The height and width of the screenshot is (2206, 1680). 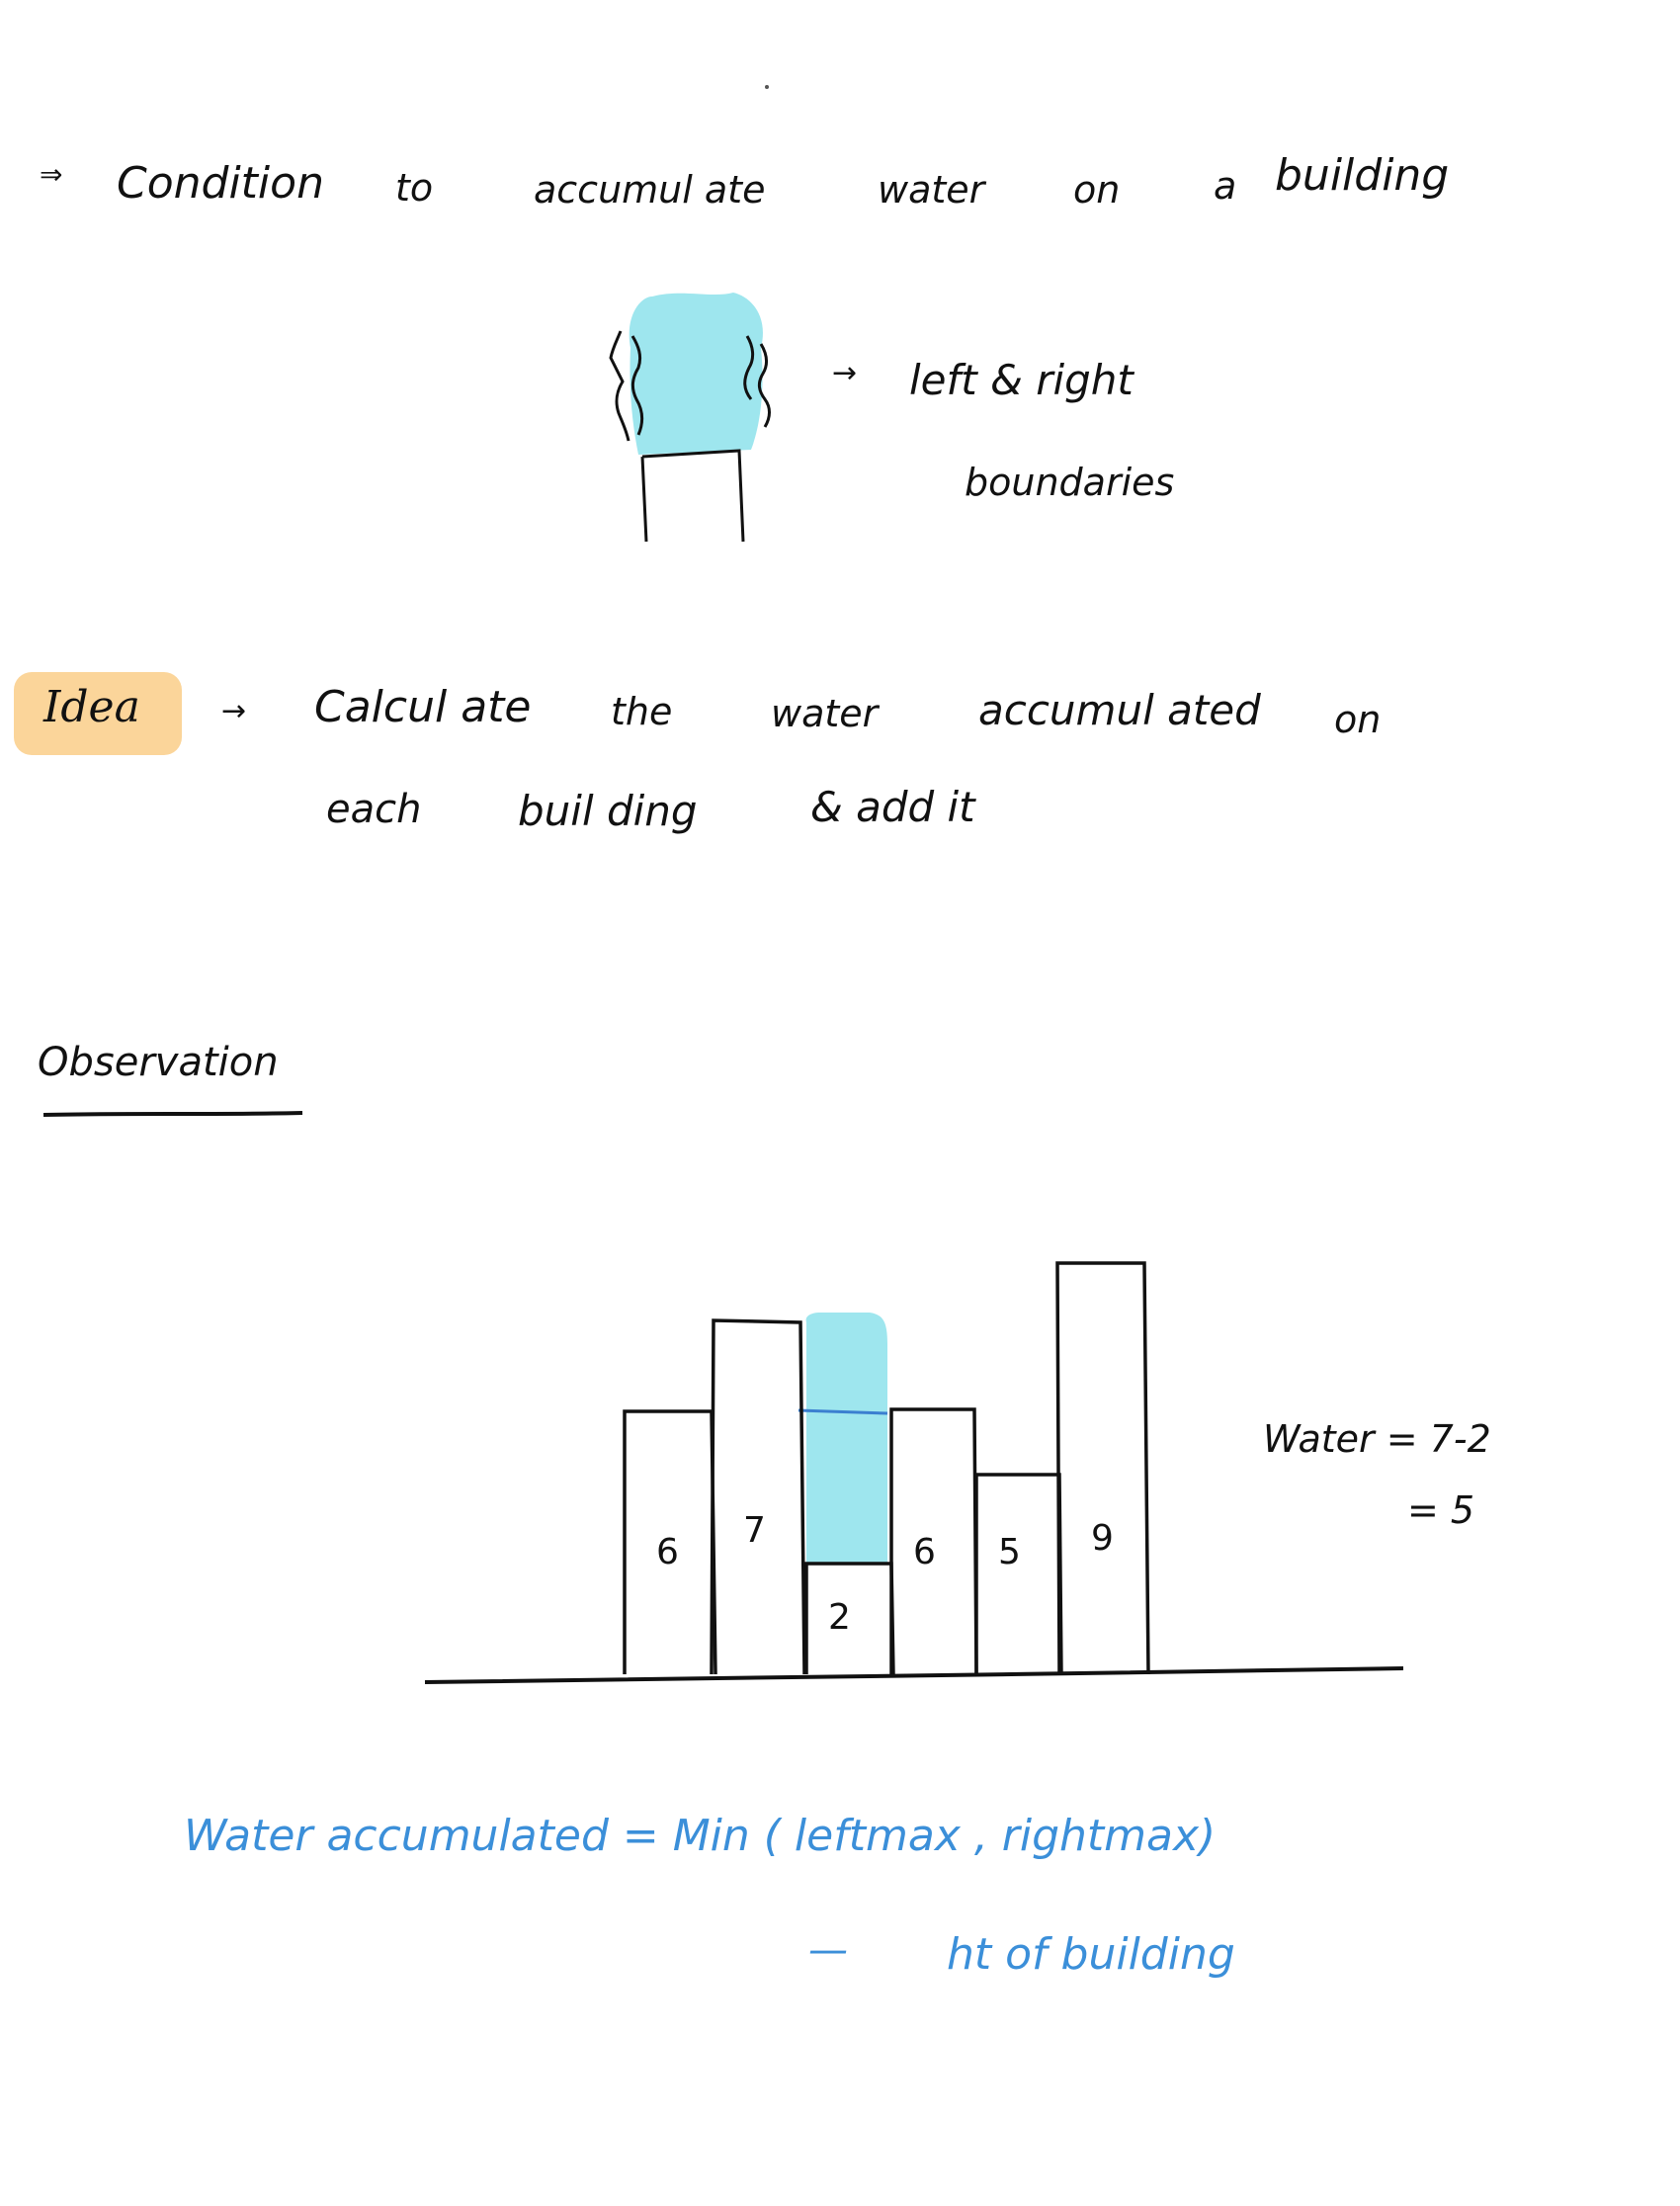 What do you see at coordinates (158, 1062) in the screenshot?
I see `observation-heading: Observation` at bounding box center [158, 1062].